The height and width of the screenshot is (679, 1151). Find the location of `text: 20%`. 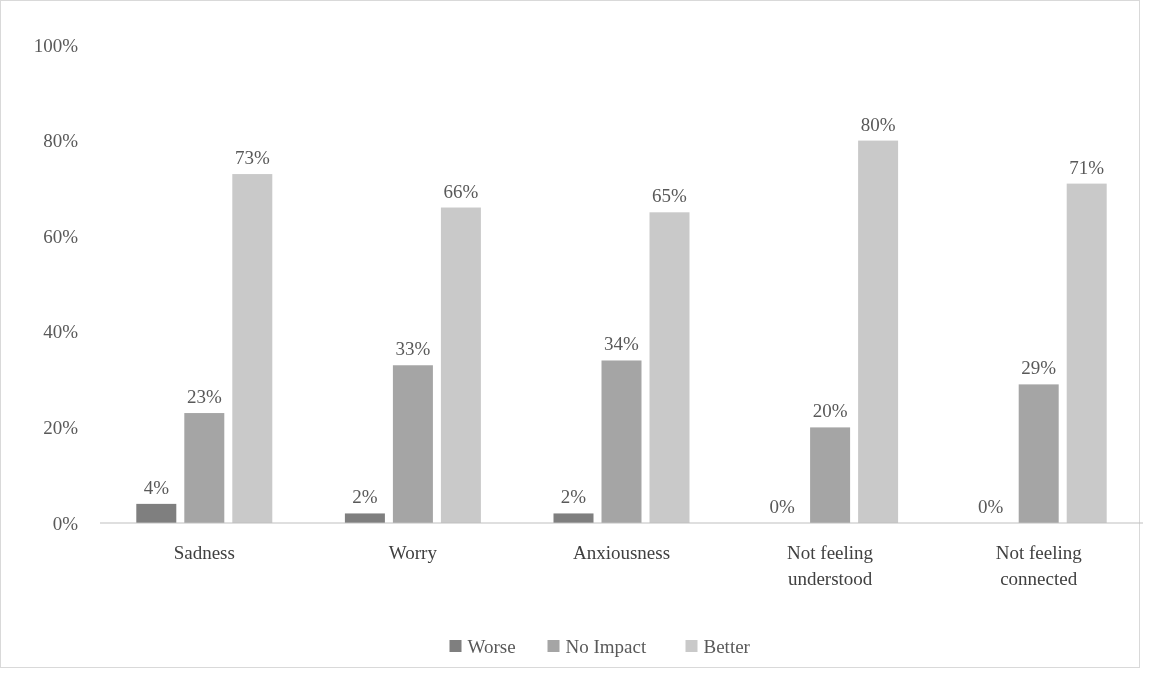

text: 20% is located at coordinates (830, 411).